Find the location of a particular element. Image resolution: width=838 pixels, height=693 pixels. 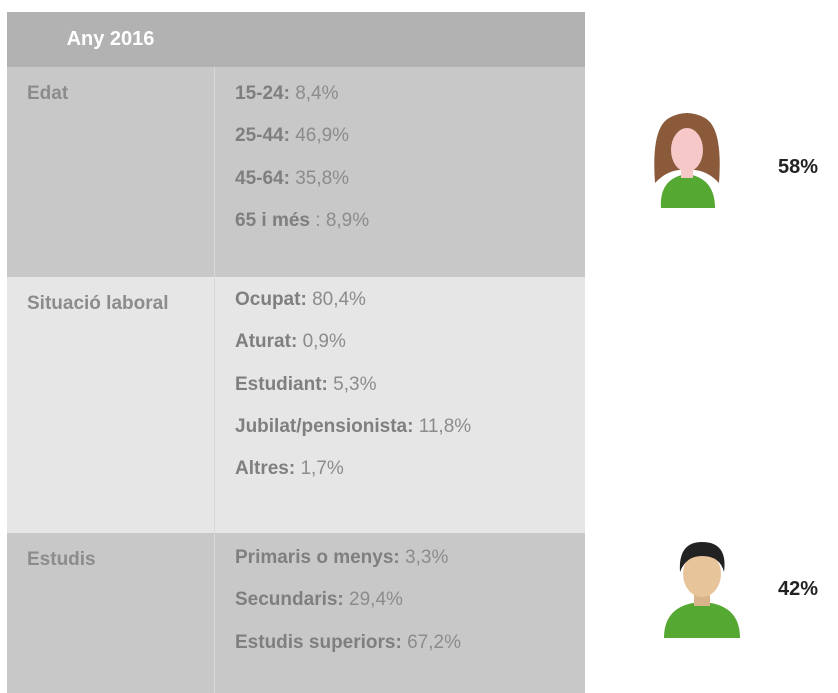

item: 65 i més : 8,9% is located at coordinates (302, 221).